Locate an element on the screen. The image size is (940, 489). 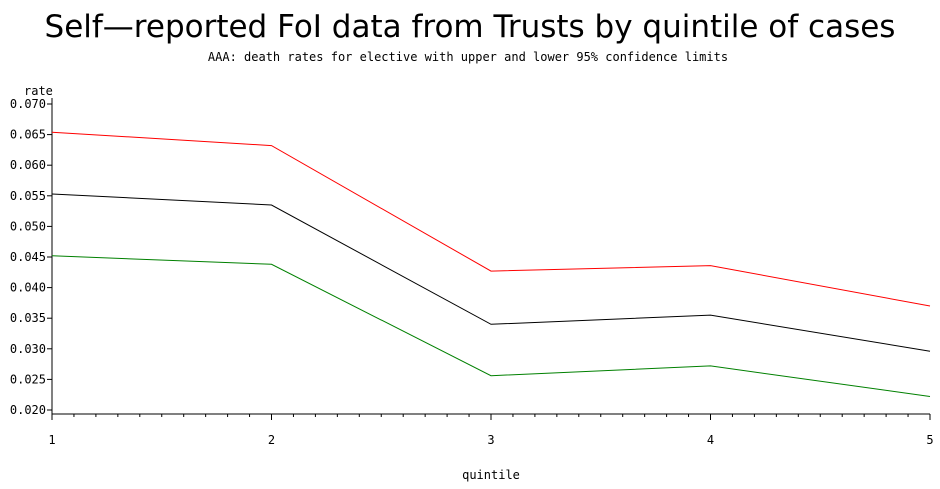
y-tick-label: 0.020 is located at coordinates (28, 410).